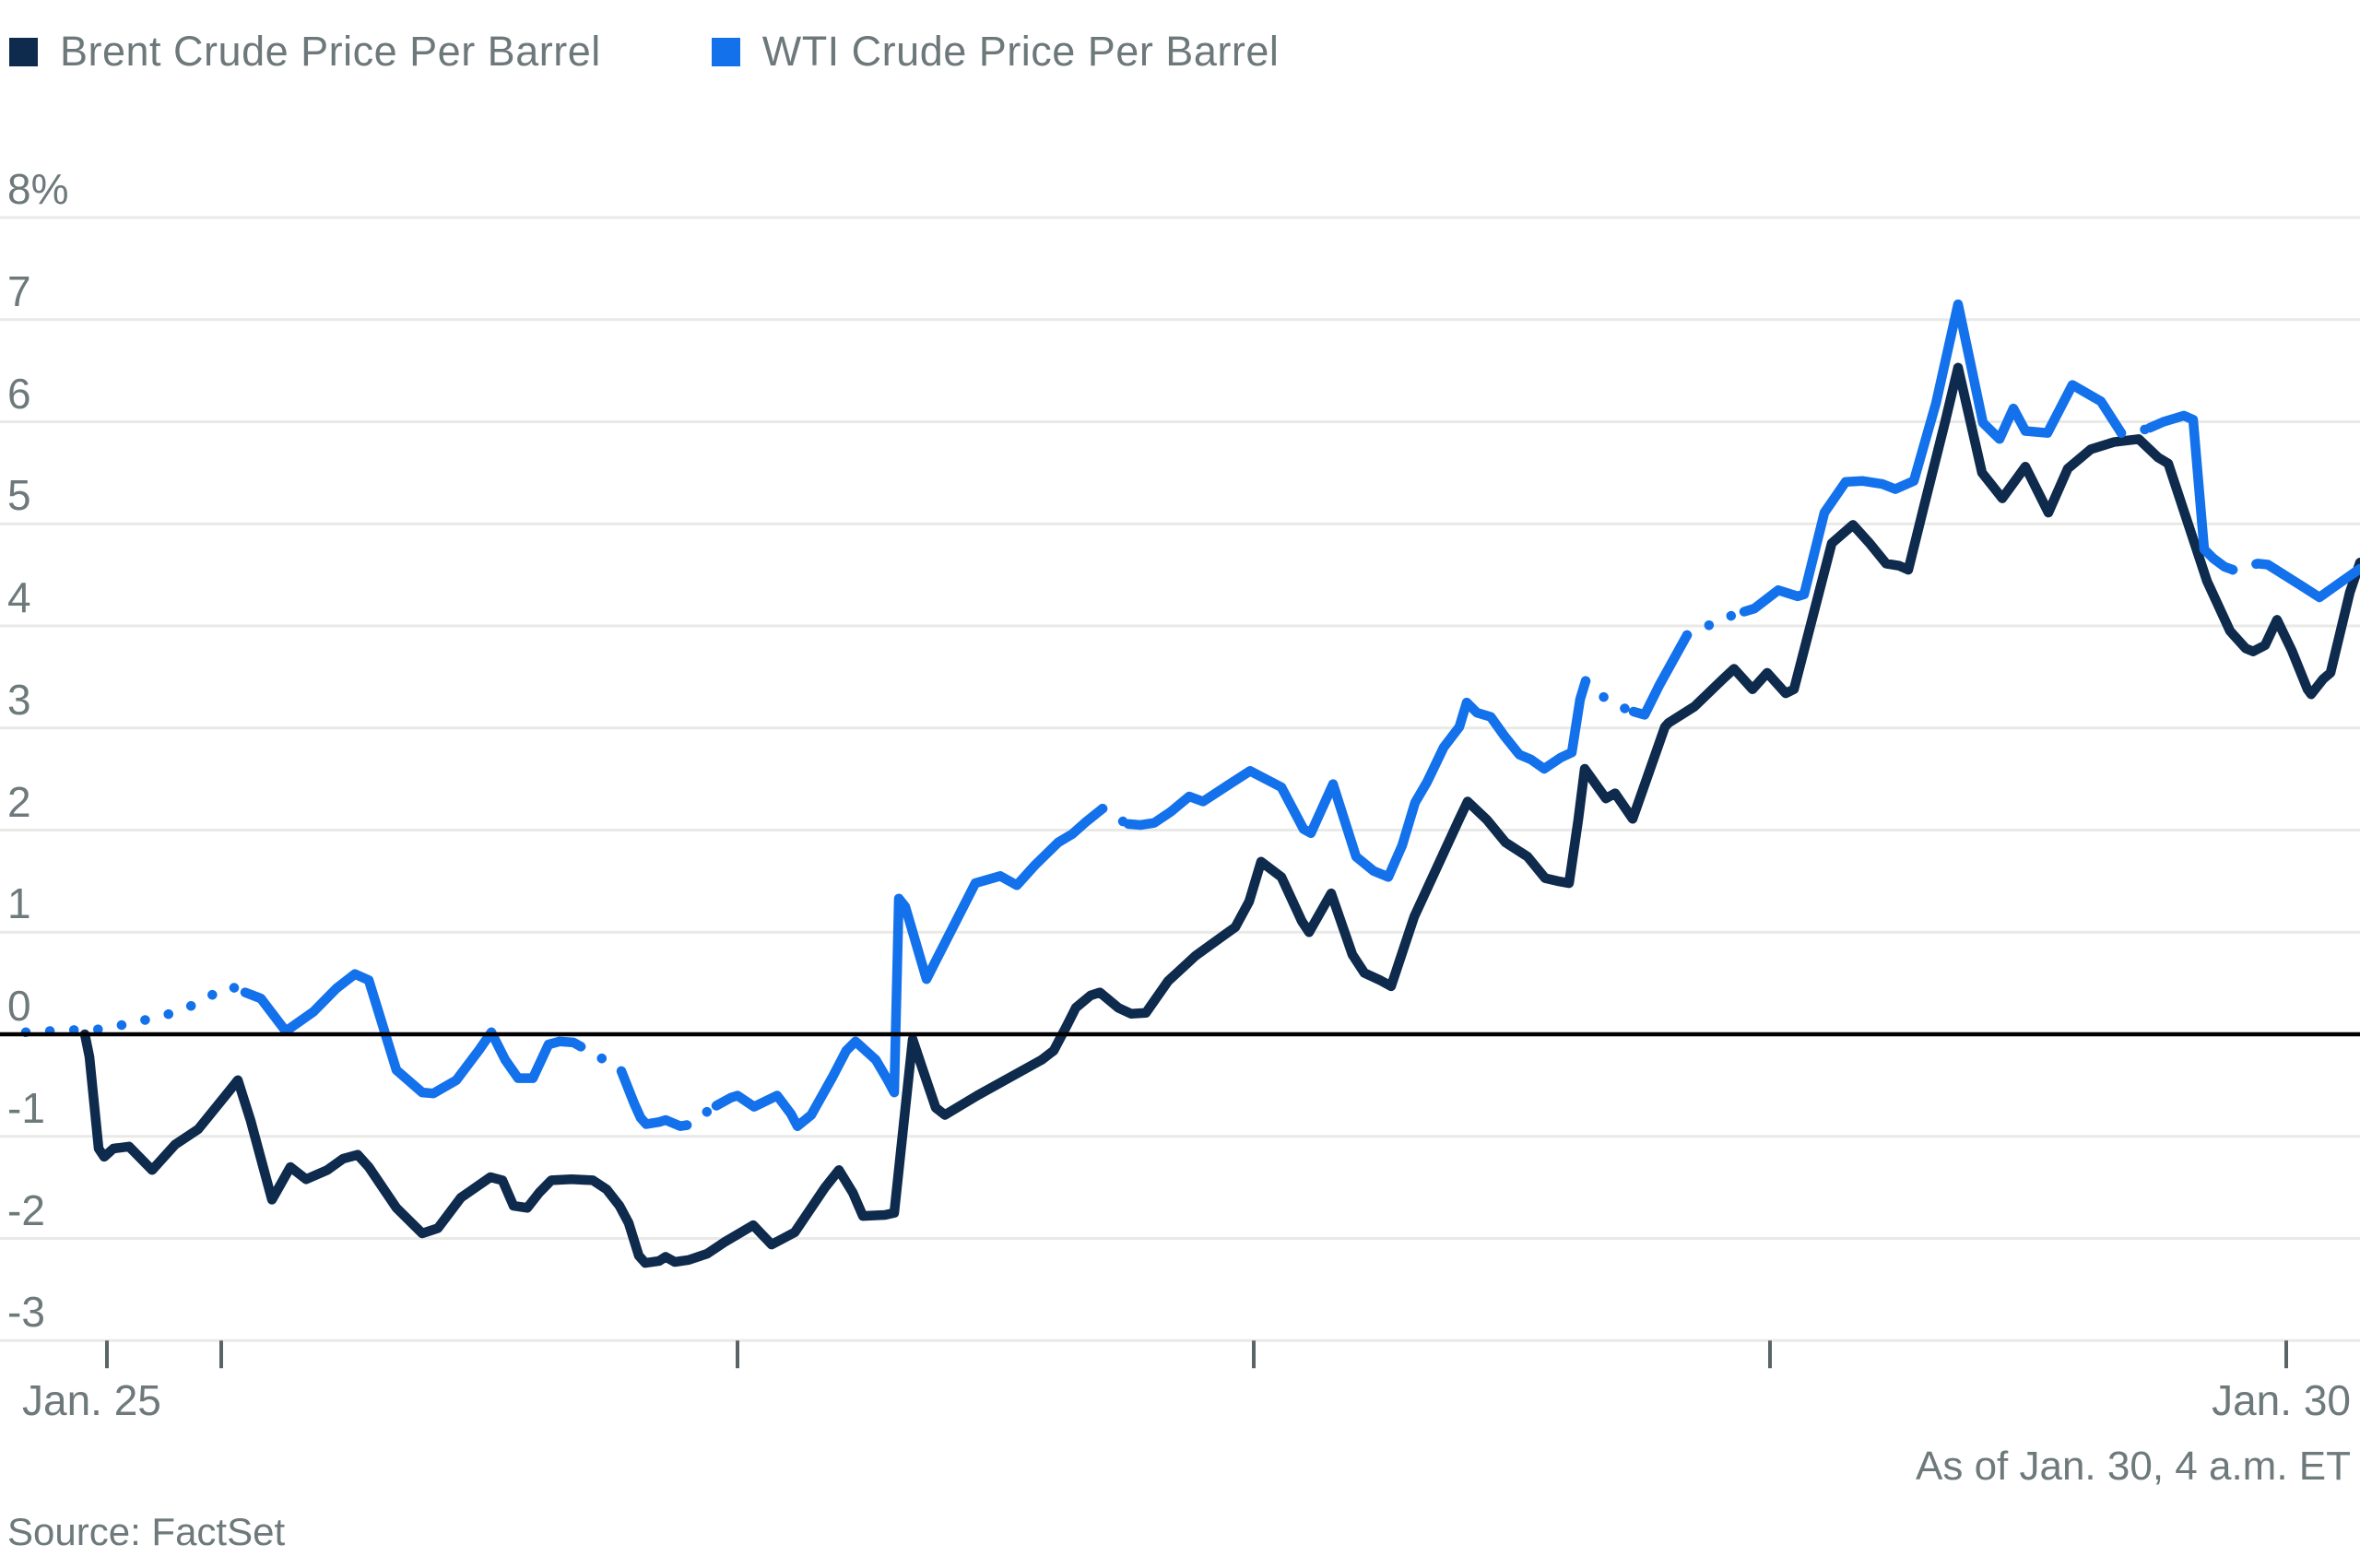  I want to click on y-axis-label-6: 6, so click(19, 394).